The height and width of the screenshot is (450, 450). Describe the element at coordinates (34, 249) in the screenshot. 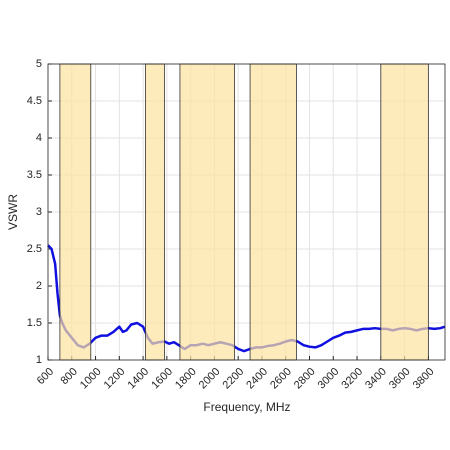

I see `y-tick-label: 2.5` at that location.